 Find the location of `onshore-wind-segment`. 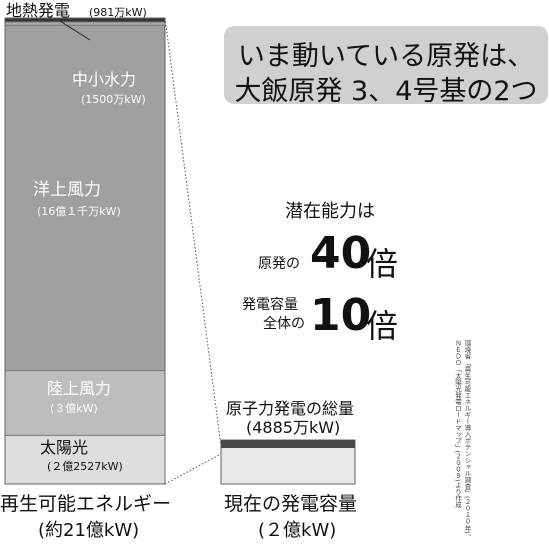

onshore-wind-segment is located at coordinates (85, 403).